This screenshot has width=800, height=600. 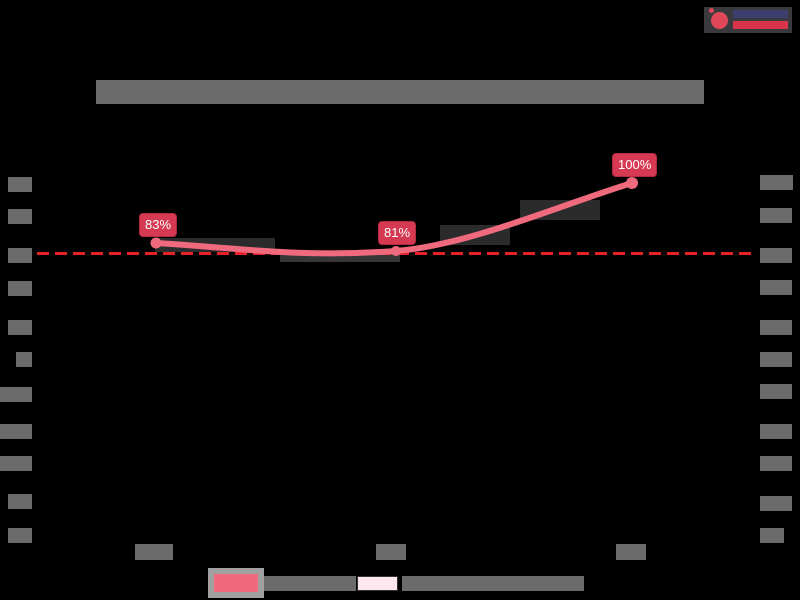 I want to click on legend-label-series, so click(x=310, y=583).